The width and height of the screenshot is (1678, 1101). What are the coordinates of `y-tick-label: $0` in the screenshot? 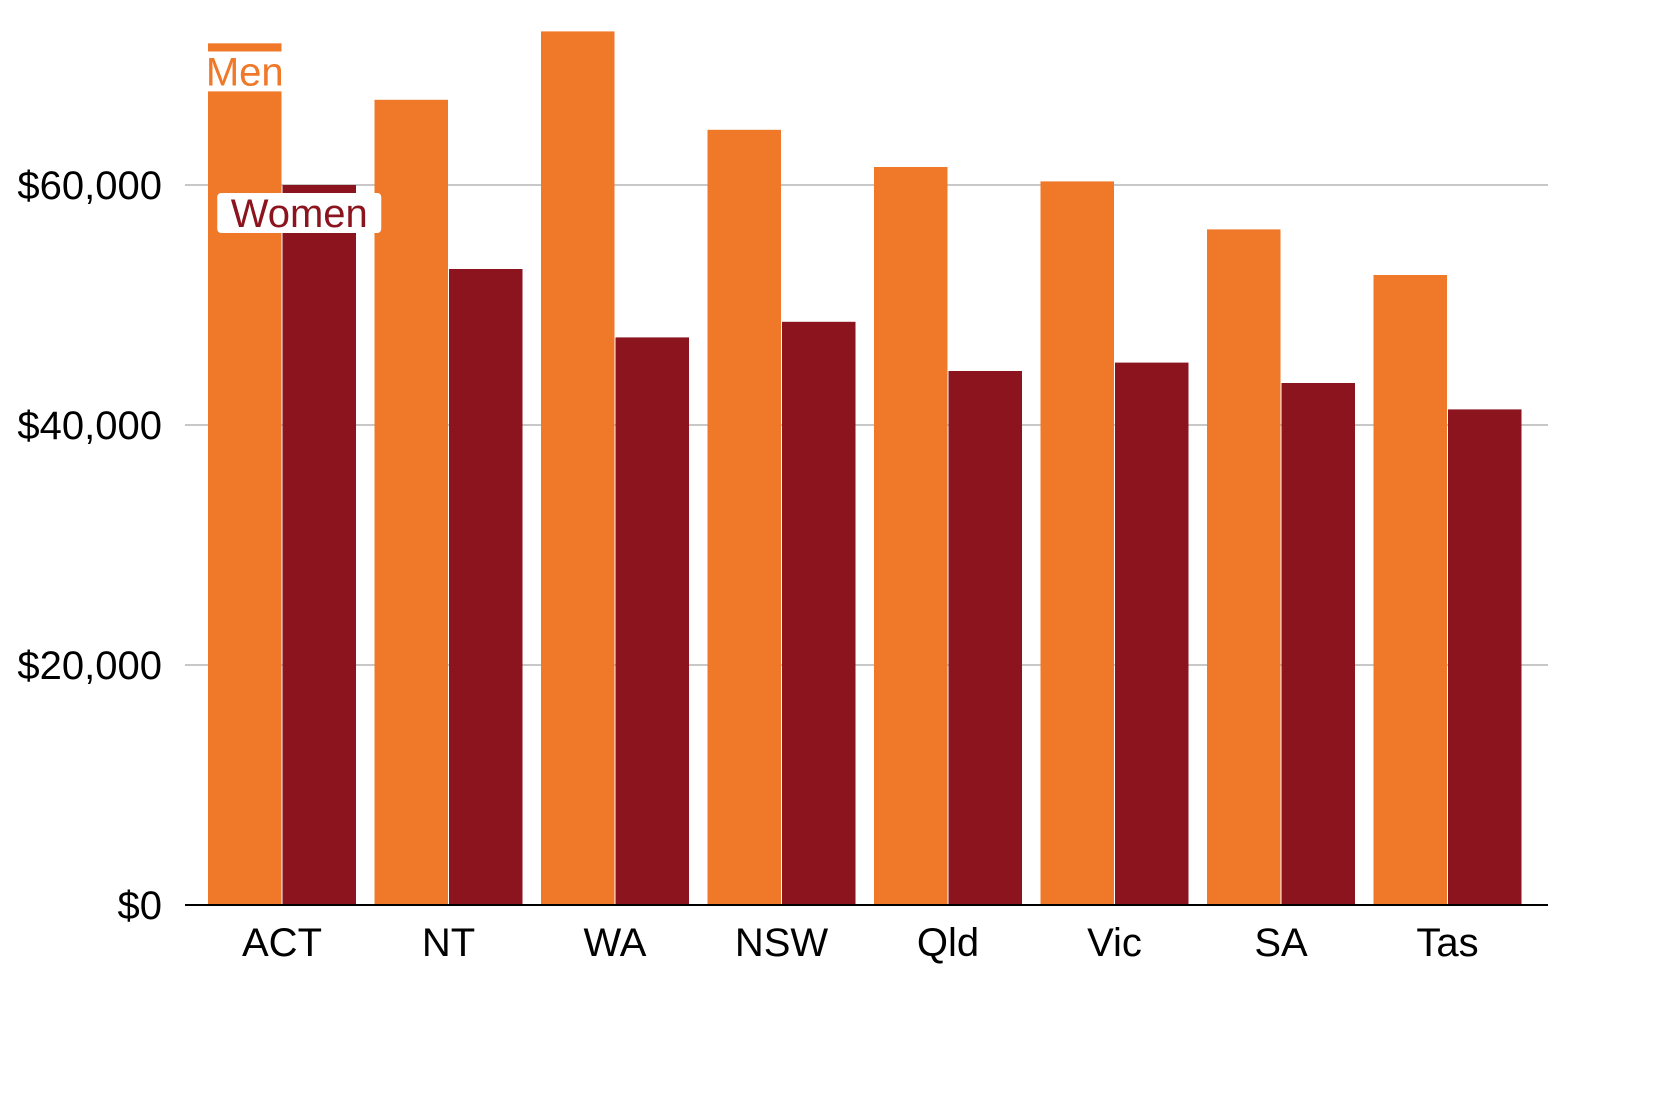 It's located at (140, 906).